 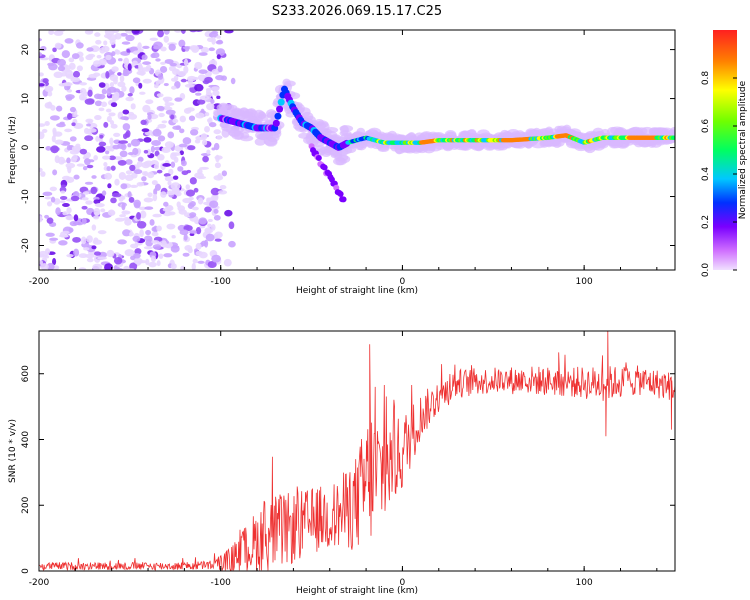 What do you see at coordinates (346, 128) in the screenshot?
I see `spectrogram-halo-blob` at bounding box center [346, 128].